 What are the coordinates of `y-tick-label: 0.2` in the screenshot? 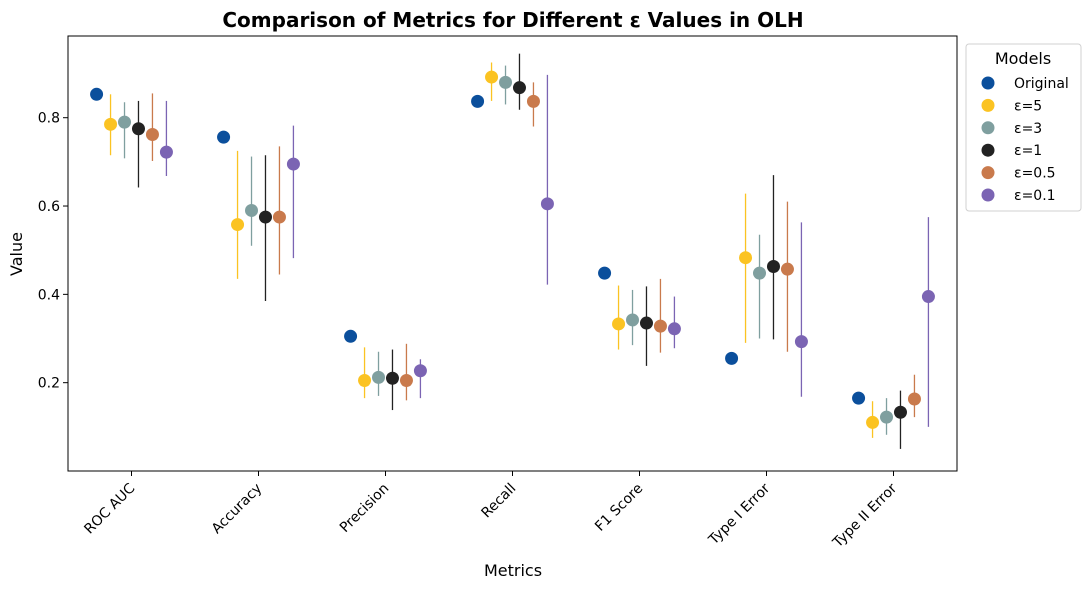 It's located at (49, 384).